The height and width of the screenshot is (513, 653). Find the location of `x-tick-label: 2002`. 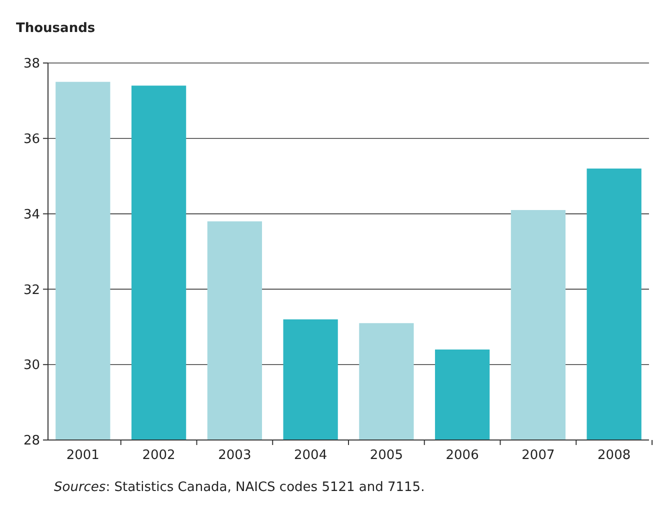

x-tick-label: 2002 is located at coordinates (159, 455).